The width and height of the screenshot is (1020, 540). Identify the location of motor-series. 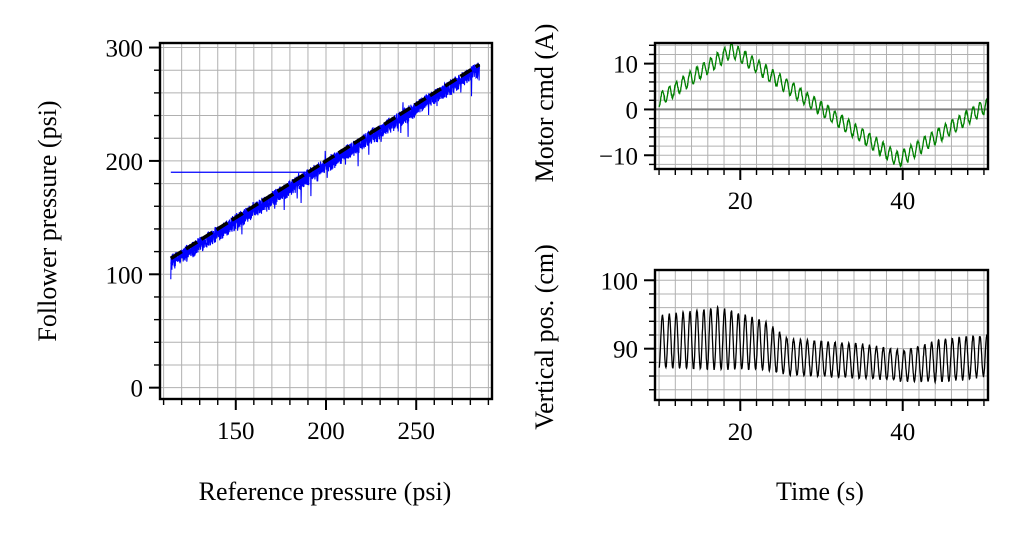
(821, 106).